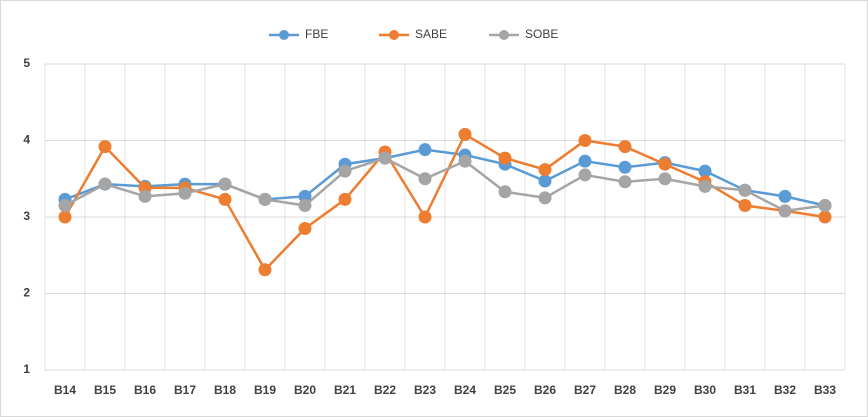 Image resolution: width=868 pixels, height=417 pixels. Describe the element at coordinates (26, 369) in the screenshot. I see `y-tick-label: 1` at that location.